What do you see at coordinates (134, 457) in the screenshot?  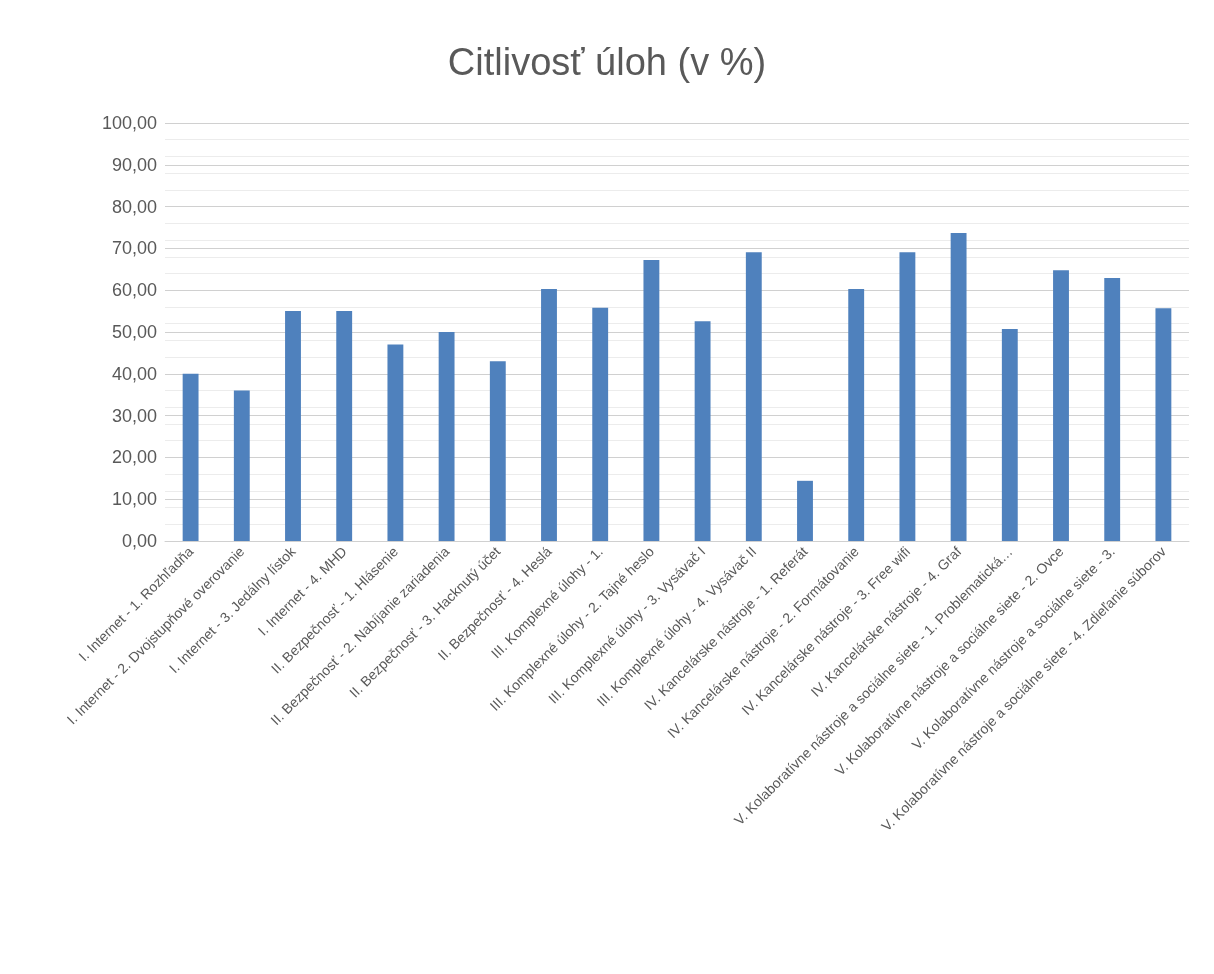 I see `y-tick-label: 20,00` at bounding box center [134, 457].